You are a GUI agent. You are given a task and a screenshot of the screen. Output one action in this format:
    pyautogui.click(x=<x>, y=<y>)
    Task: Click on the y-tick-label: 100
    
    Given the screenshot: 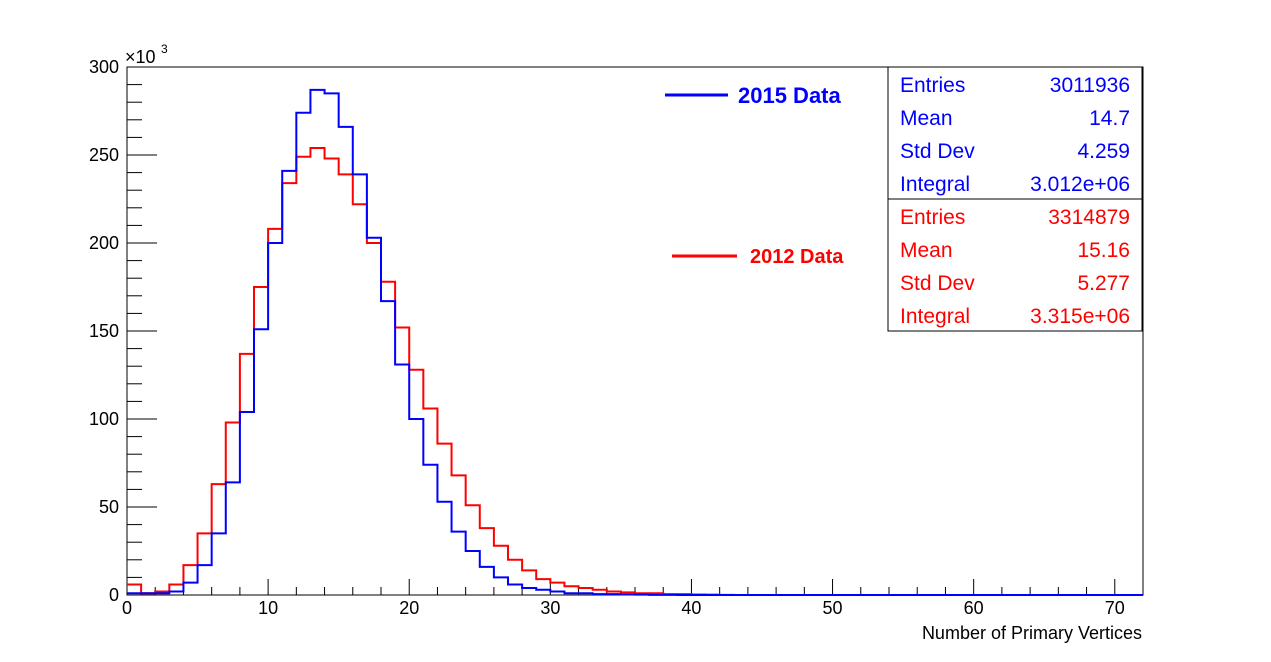 What is the action you would take?
    pyautogui.click(x=104, y=419)
    